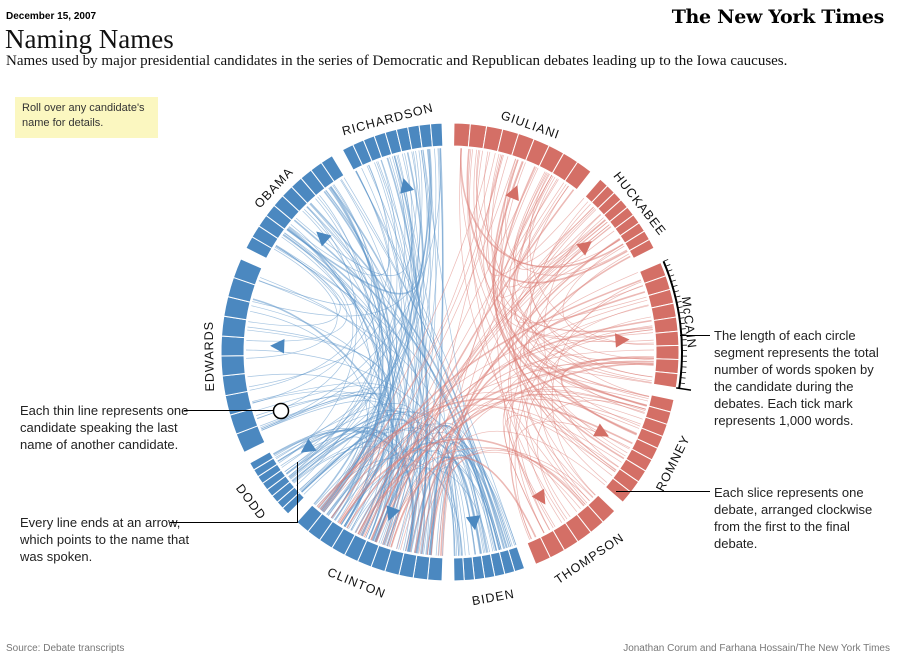  What do you see at coordinates (356, 583) in the screenshot?
I see `candidate-label-clinton: CLINTON` at bounding box center [356, 583].